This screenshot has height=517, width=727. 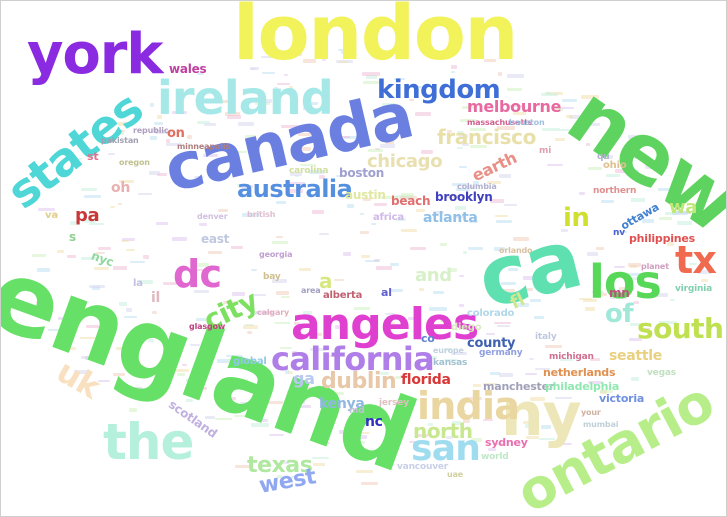 I want to click on word-of: of, so click(x=619, y=314).